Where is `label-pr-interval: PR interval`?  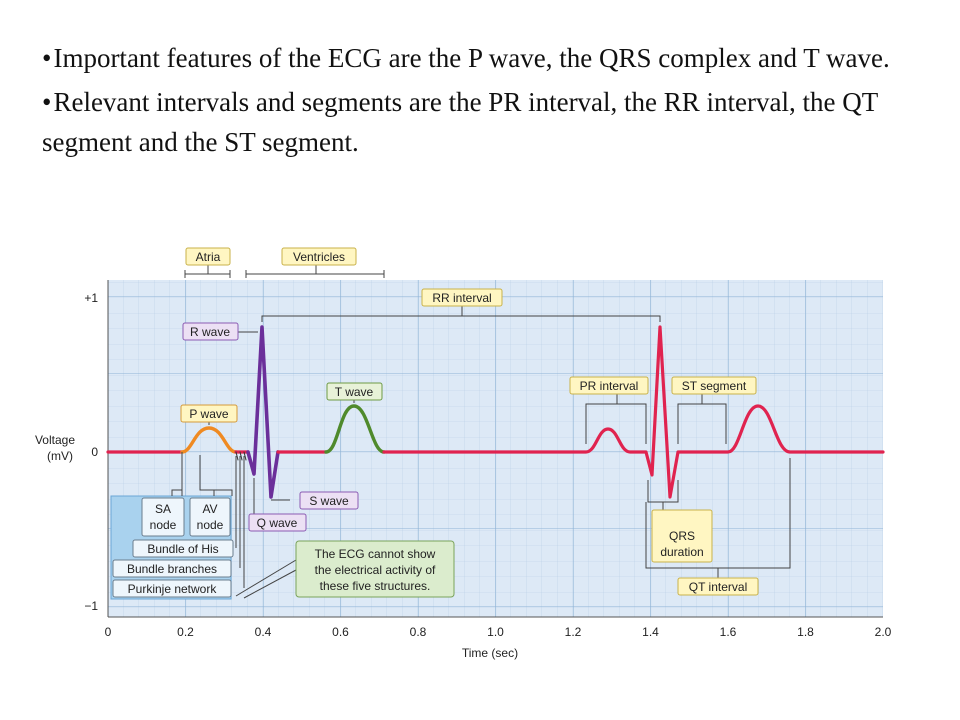
label-pr-interval: PR interval is located at coordinates (609, 385).